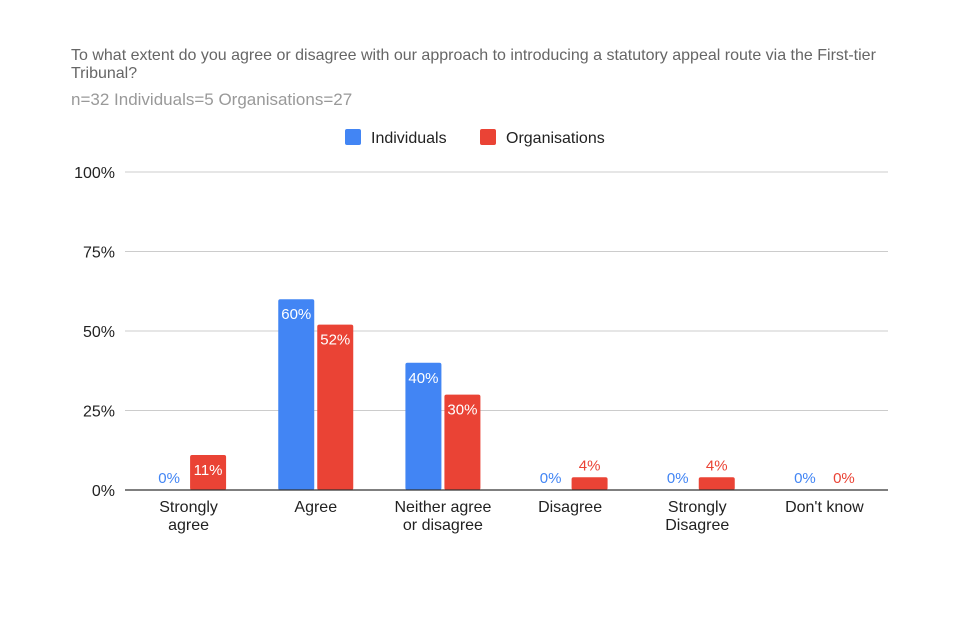 The height and width of the screenshot is (640, 960). I want to click on data-label: 30%, so click(462, 410).